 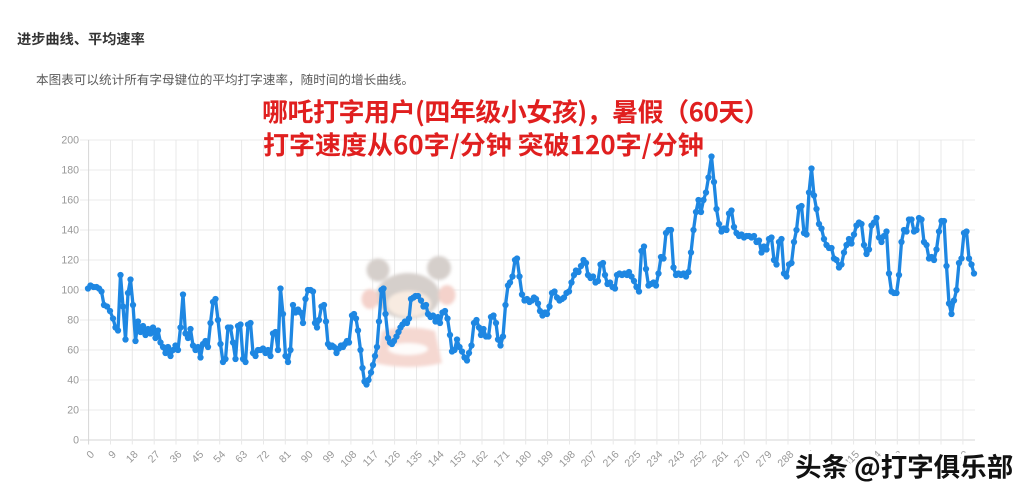 What do you see at coordinates (73, 351) in the screenshot?
I see `svg-text: 60` at bounding box center [73, 351].